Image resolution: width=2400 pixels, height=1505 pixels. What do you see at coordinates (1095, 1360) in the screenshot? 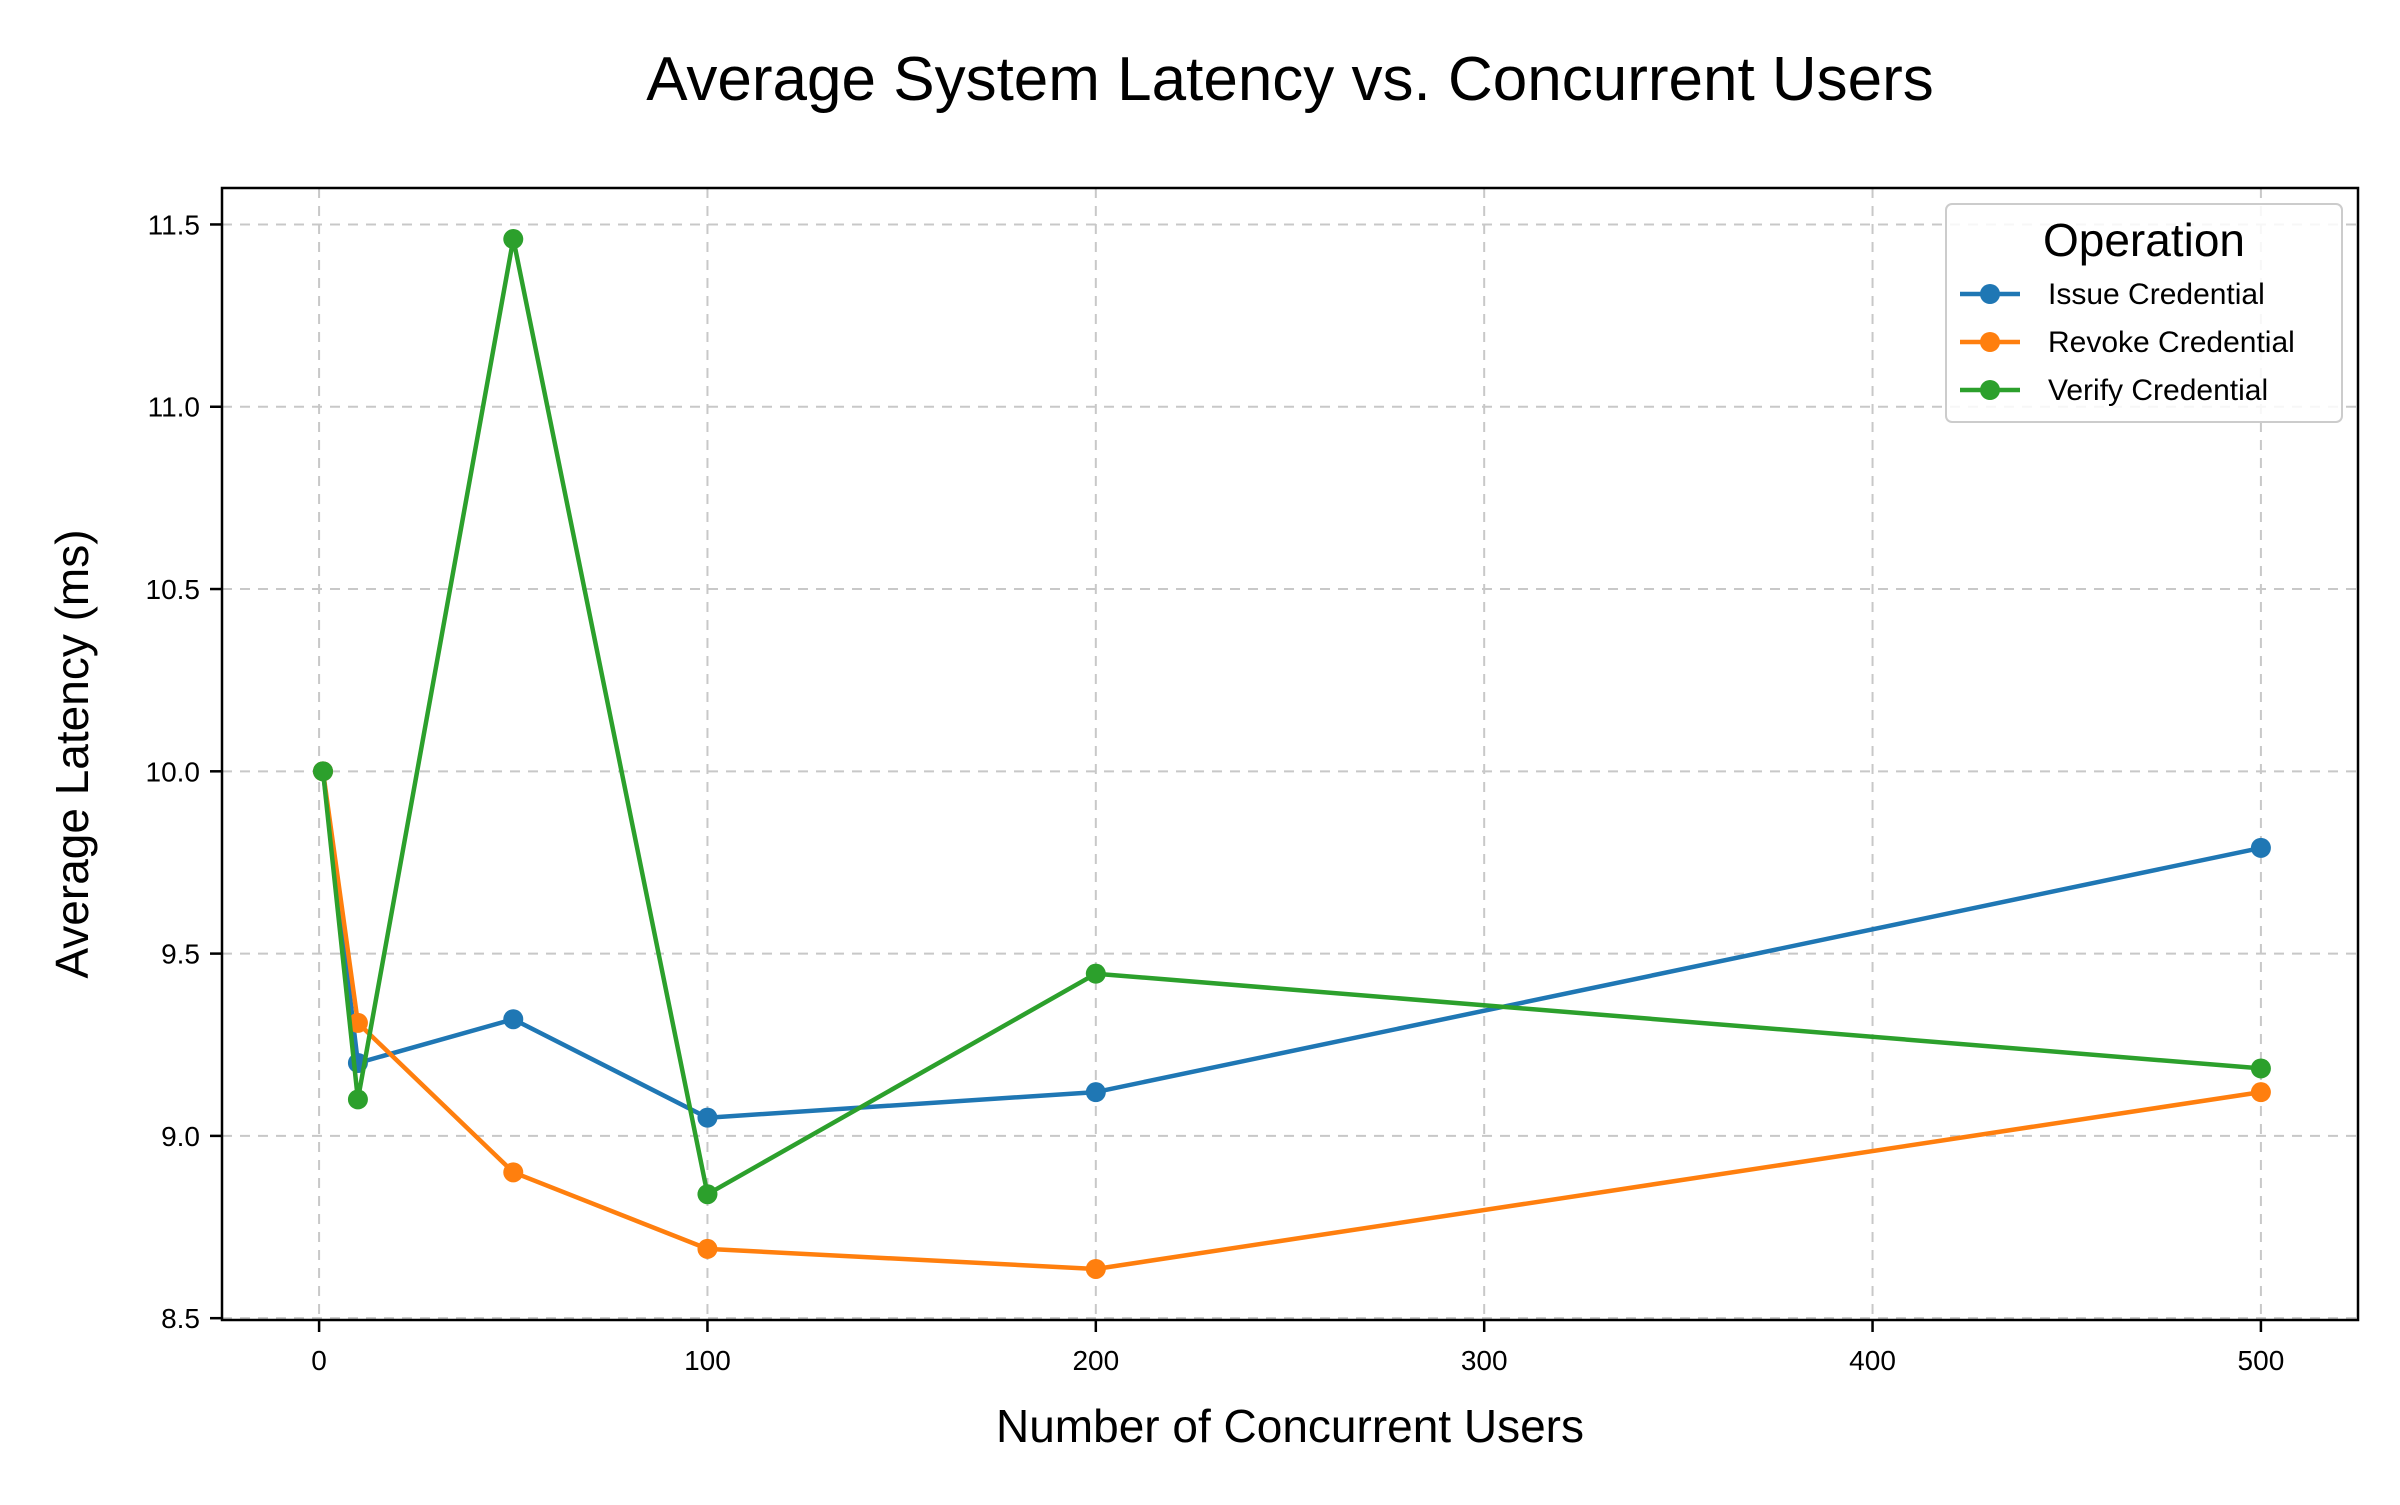
I see `x-tick-label: 200` at bounding box center [1095, 1360].